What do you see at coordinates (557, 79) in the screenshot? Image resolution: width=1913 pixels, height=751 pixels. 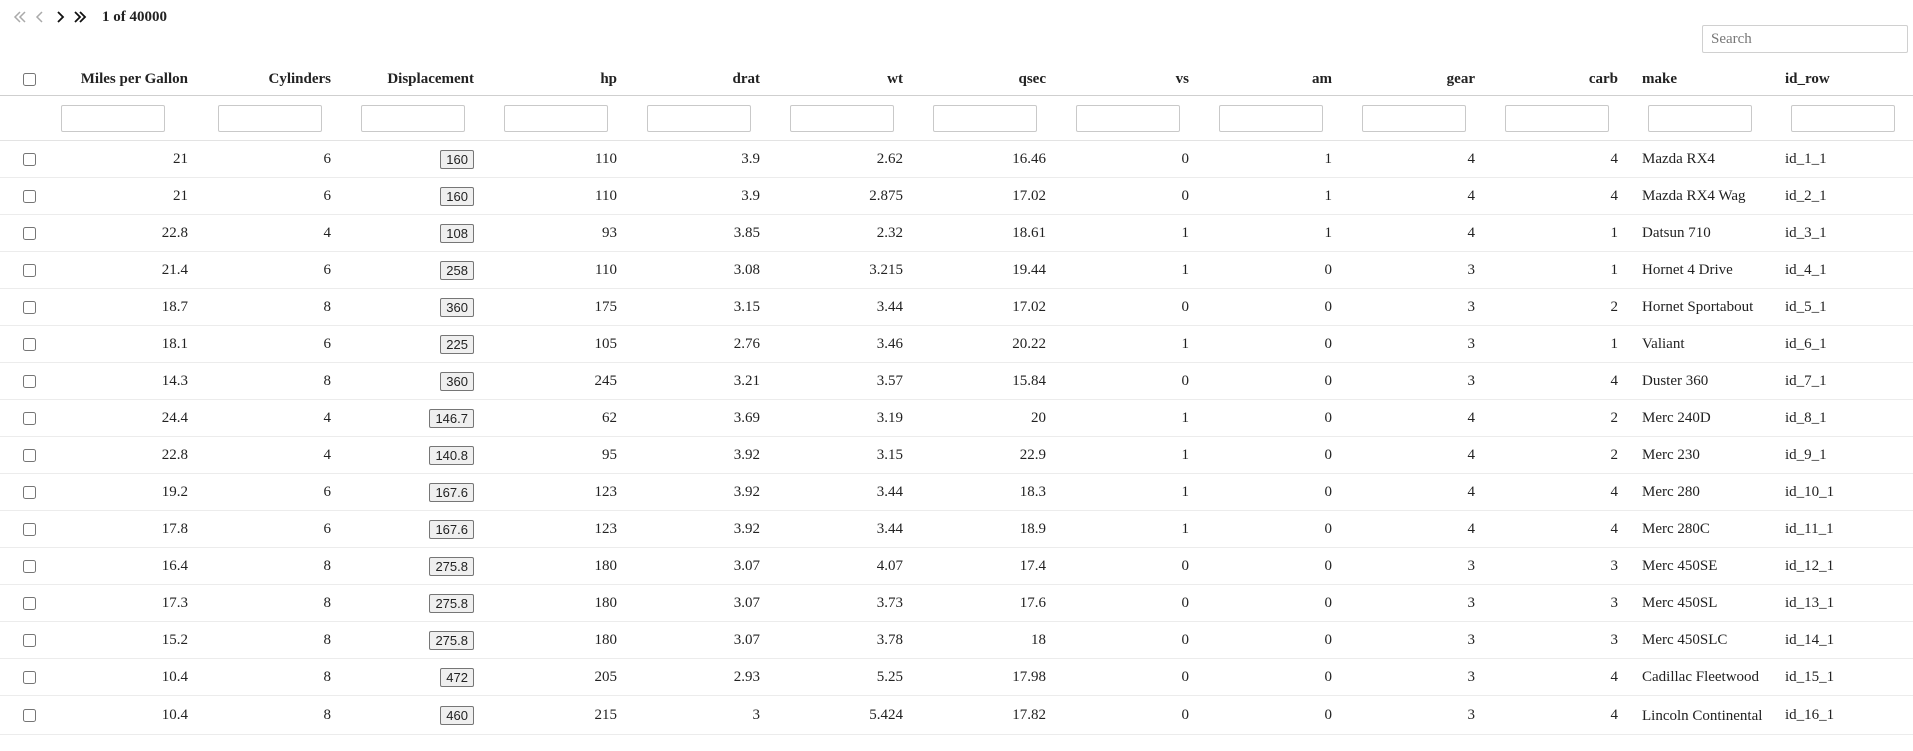 I see `column-header-hp: hp` at bounding box center [557, 79].